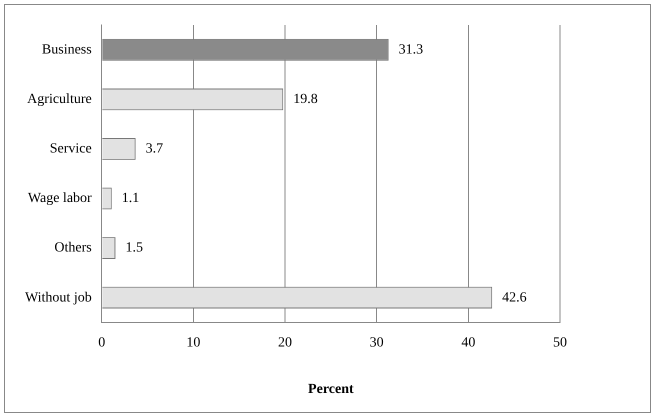  Describe the element at coordinates (60, 198) in the screenshot. I see `y-tick-label: Wage labor` at that location.